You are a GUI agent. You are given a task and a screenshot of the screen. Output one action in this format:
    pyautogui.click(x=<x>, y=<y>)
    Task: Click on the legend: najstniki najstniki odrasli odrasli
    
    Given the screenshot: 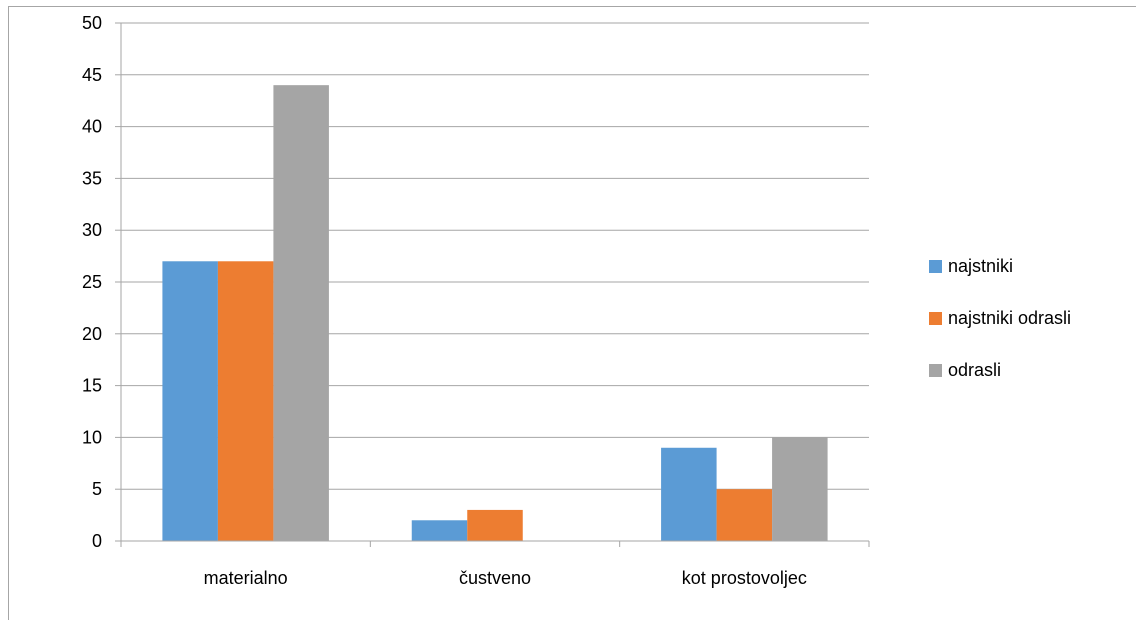 What is the action you would take?
    pyautogui.click(x=1000, y=332)
    